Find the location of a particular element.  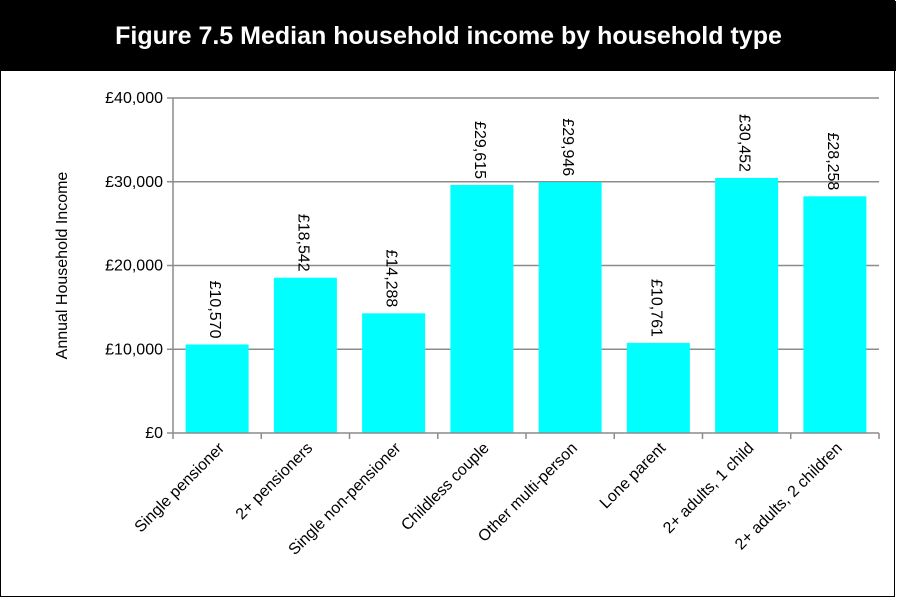

y-axis-title: Annual Household Income is located at coordinates (62, 266).